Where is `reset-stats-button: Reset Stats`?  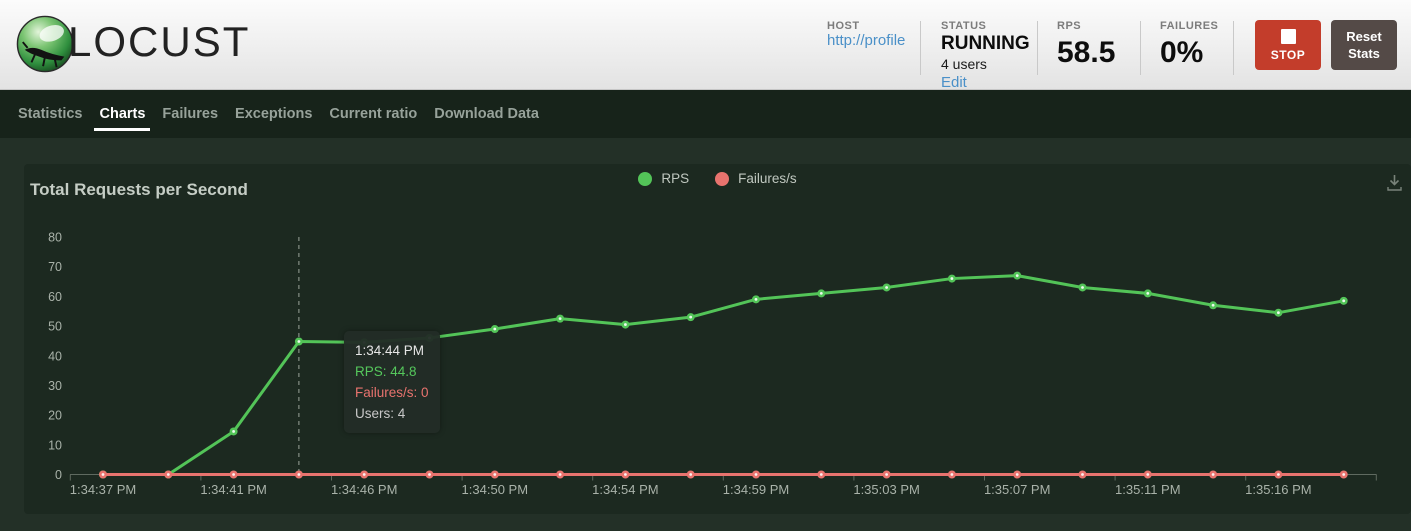
reset-stats-button: Reset Stats is located at coordinates (1364, 45).